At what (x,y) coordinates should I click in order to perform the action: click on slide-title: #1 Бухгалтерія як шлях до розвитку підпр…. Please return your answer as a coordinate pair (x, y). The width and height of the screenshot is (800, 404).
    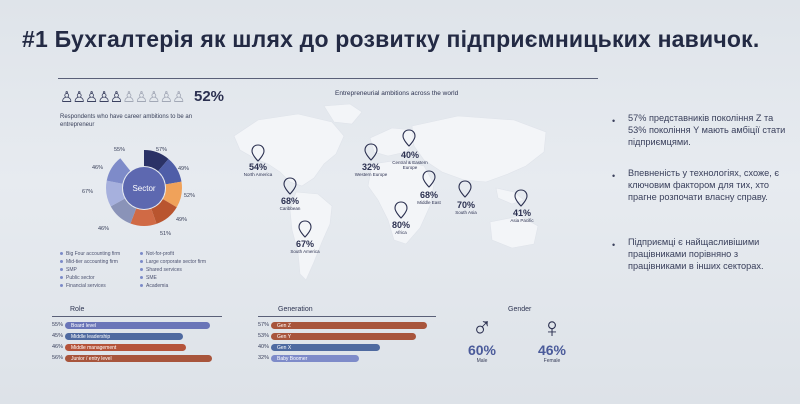
    Looking at the image, I should click on (391, 39).